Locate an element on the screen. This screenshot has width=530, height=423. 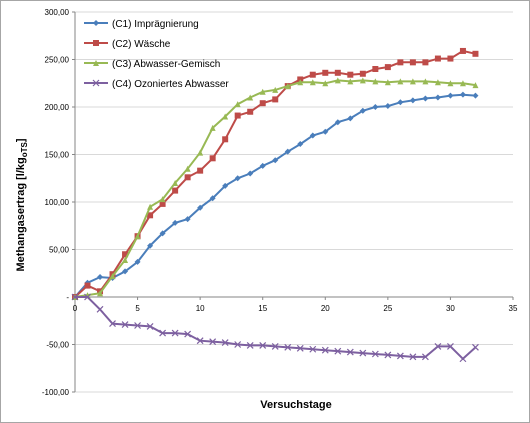
y-tick-label-8: 300,00 is located at coordinates (57, 12).